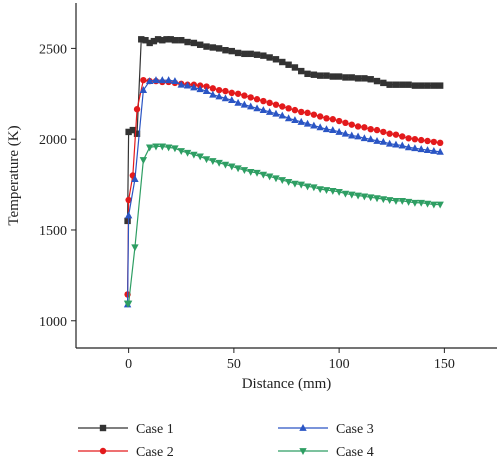  What do you see at coordinates (126, 429) in the screenshot?
I see `legend-item-1: Case 1` at bounding box center [126, 429].